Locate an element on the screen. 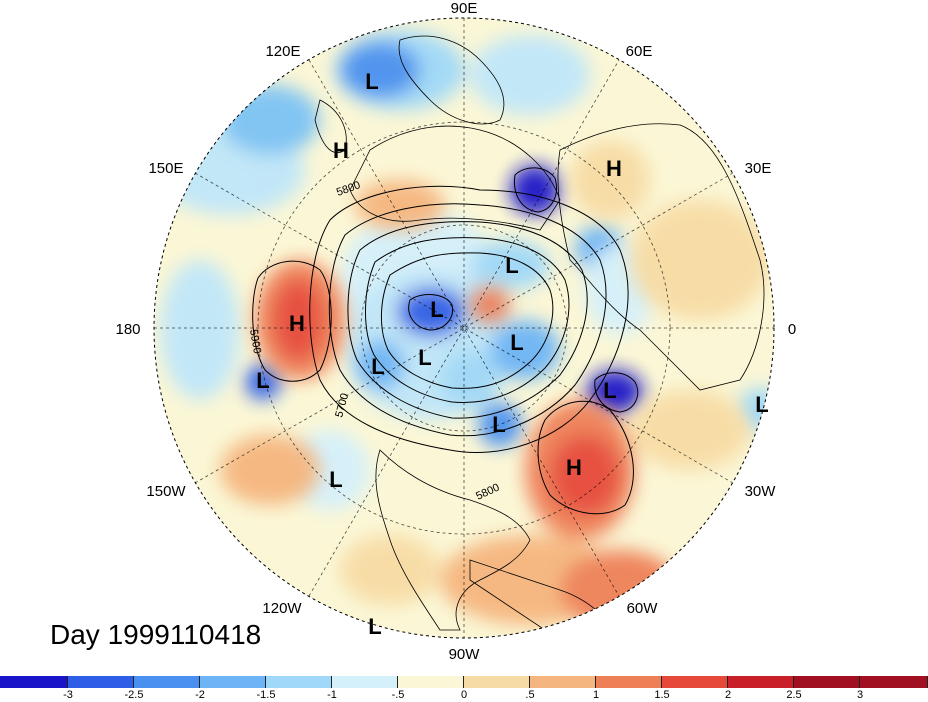  longitude-label-180: 180 is located at coordinates (127, 329).